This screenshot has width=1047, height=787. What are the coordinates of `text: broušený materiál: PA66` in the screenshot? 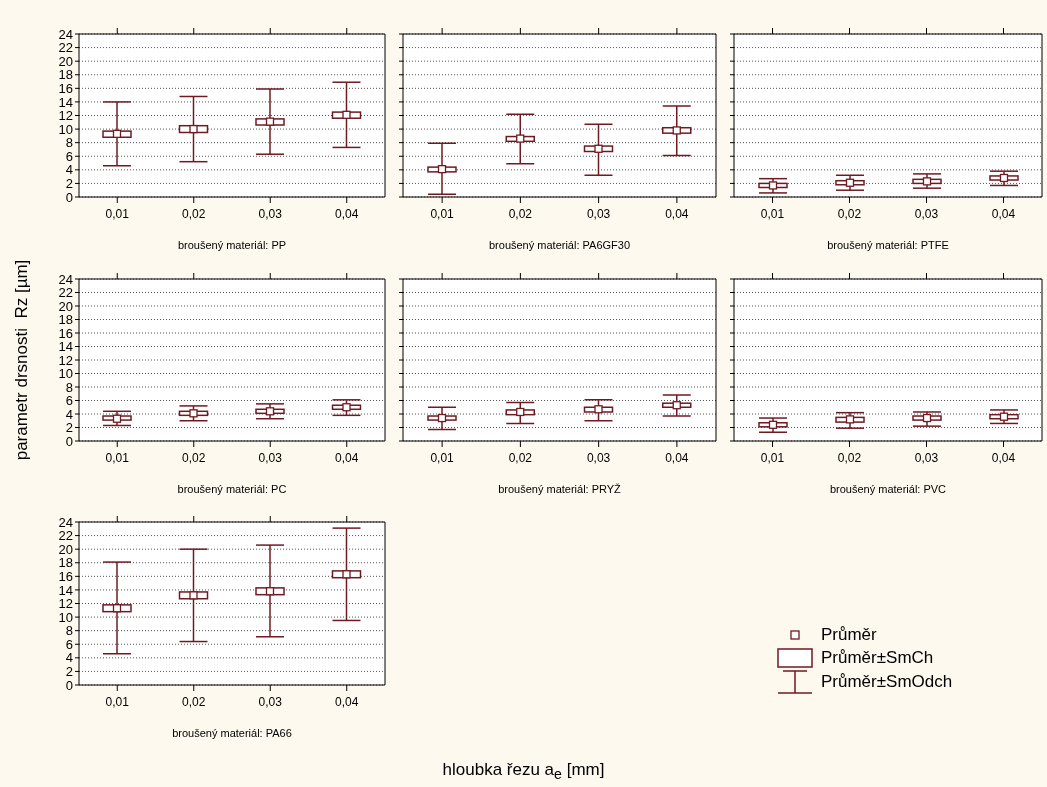 It's located at (232, 733).